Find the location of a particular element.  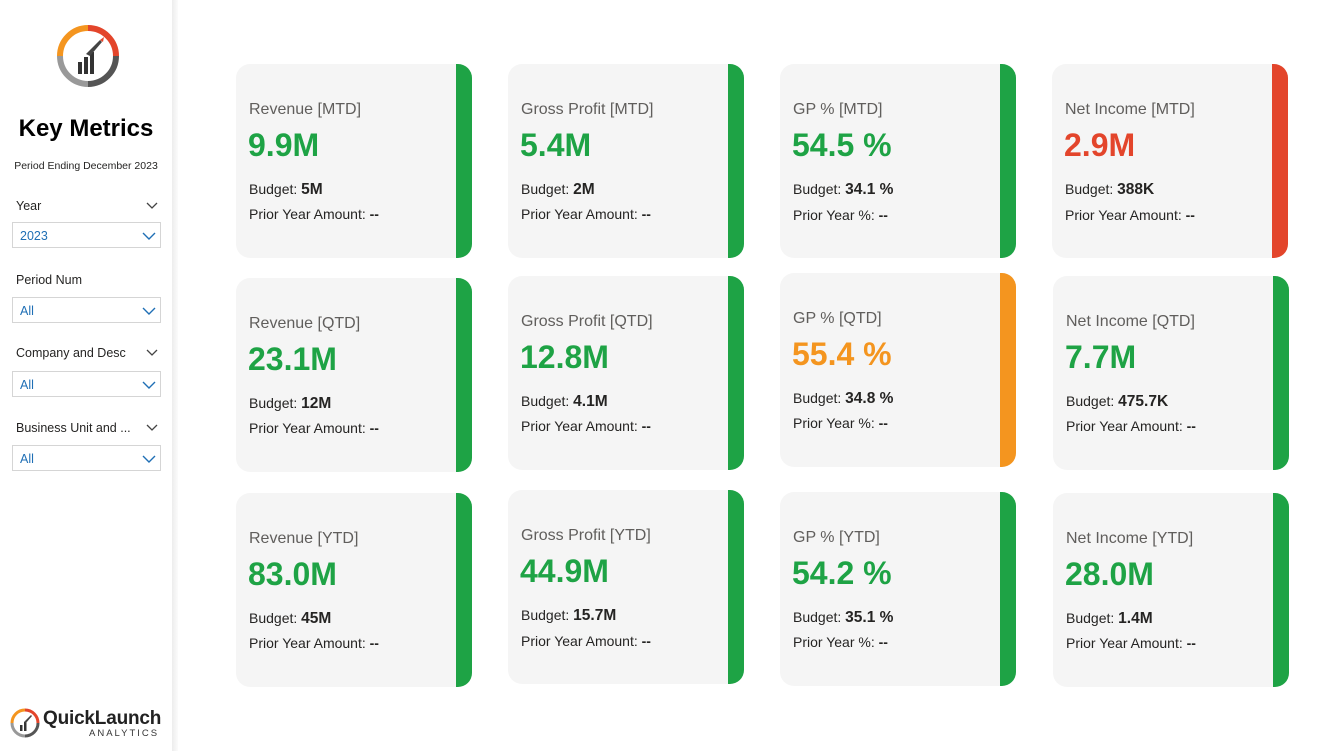

card-budget: Budget: 12M is located at coordinates (290, 404).